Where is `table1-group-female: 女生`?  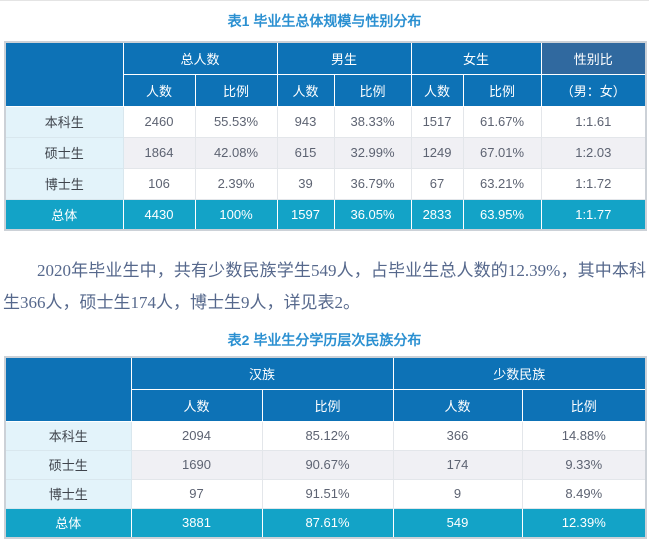
table1-group-female: 女生 is located at coordinates (476, 58).